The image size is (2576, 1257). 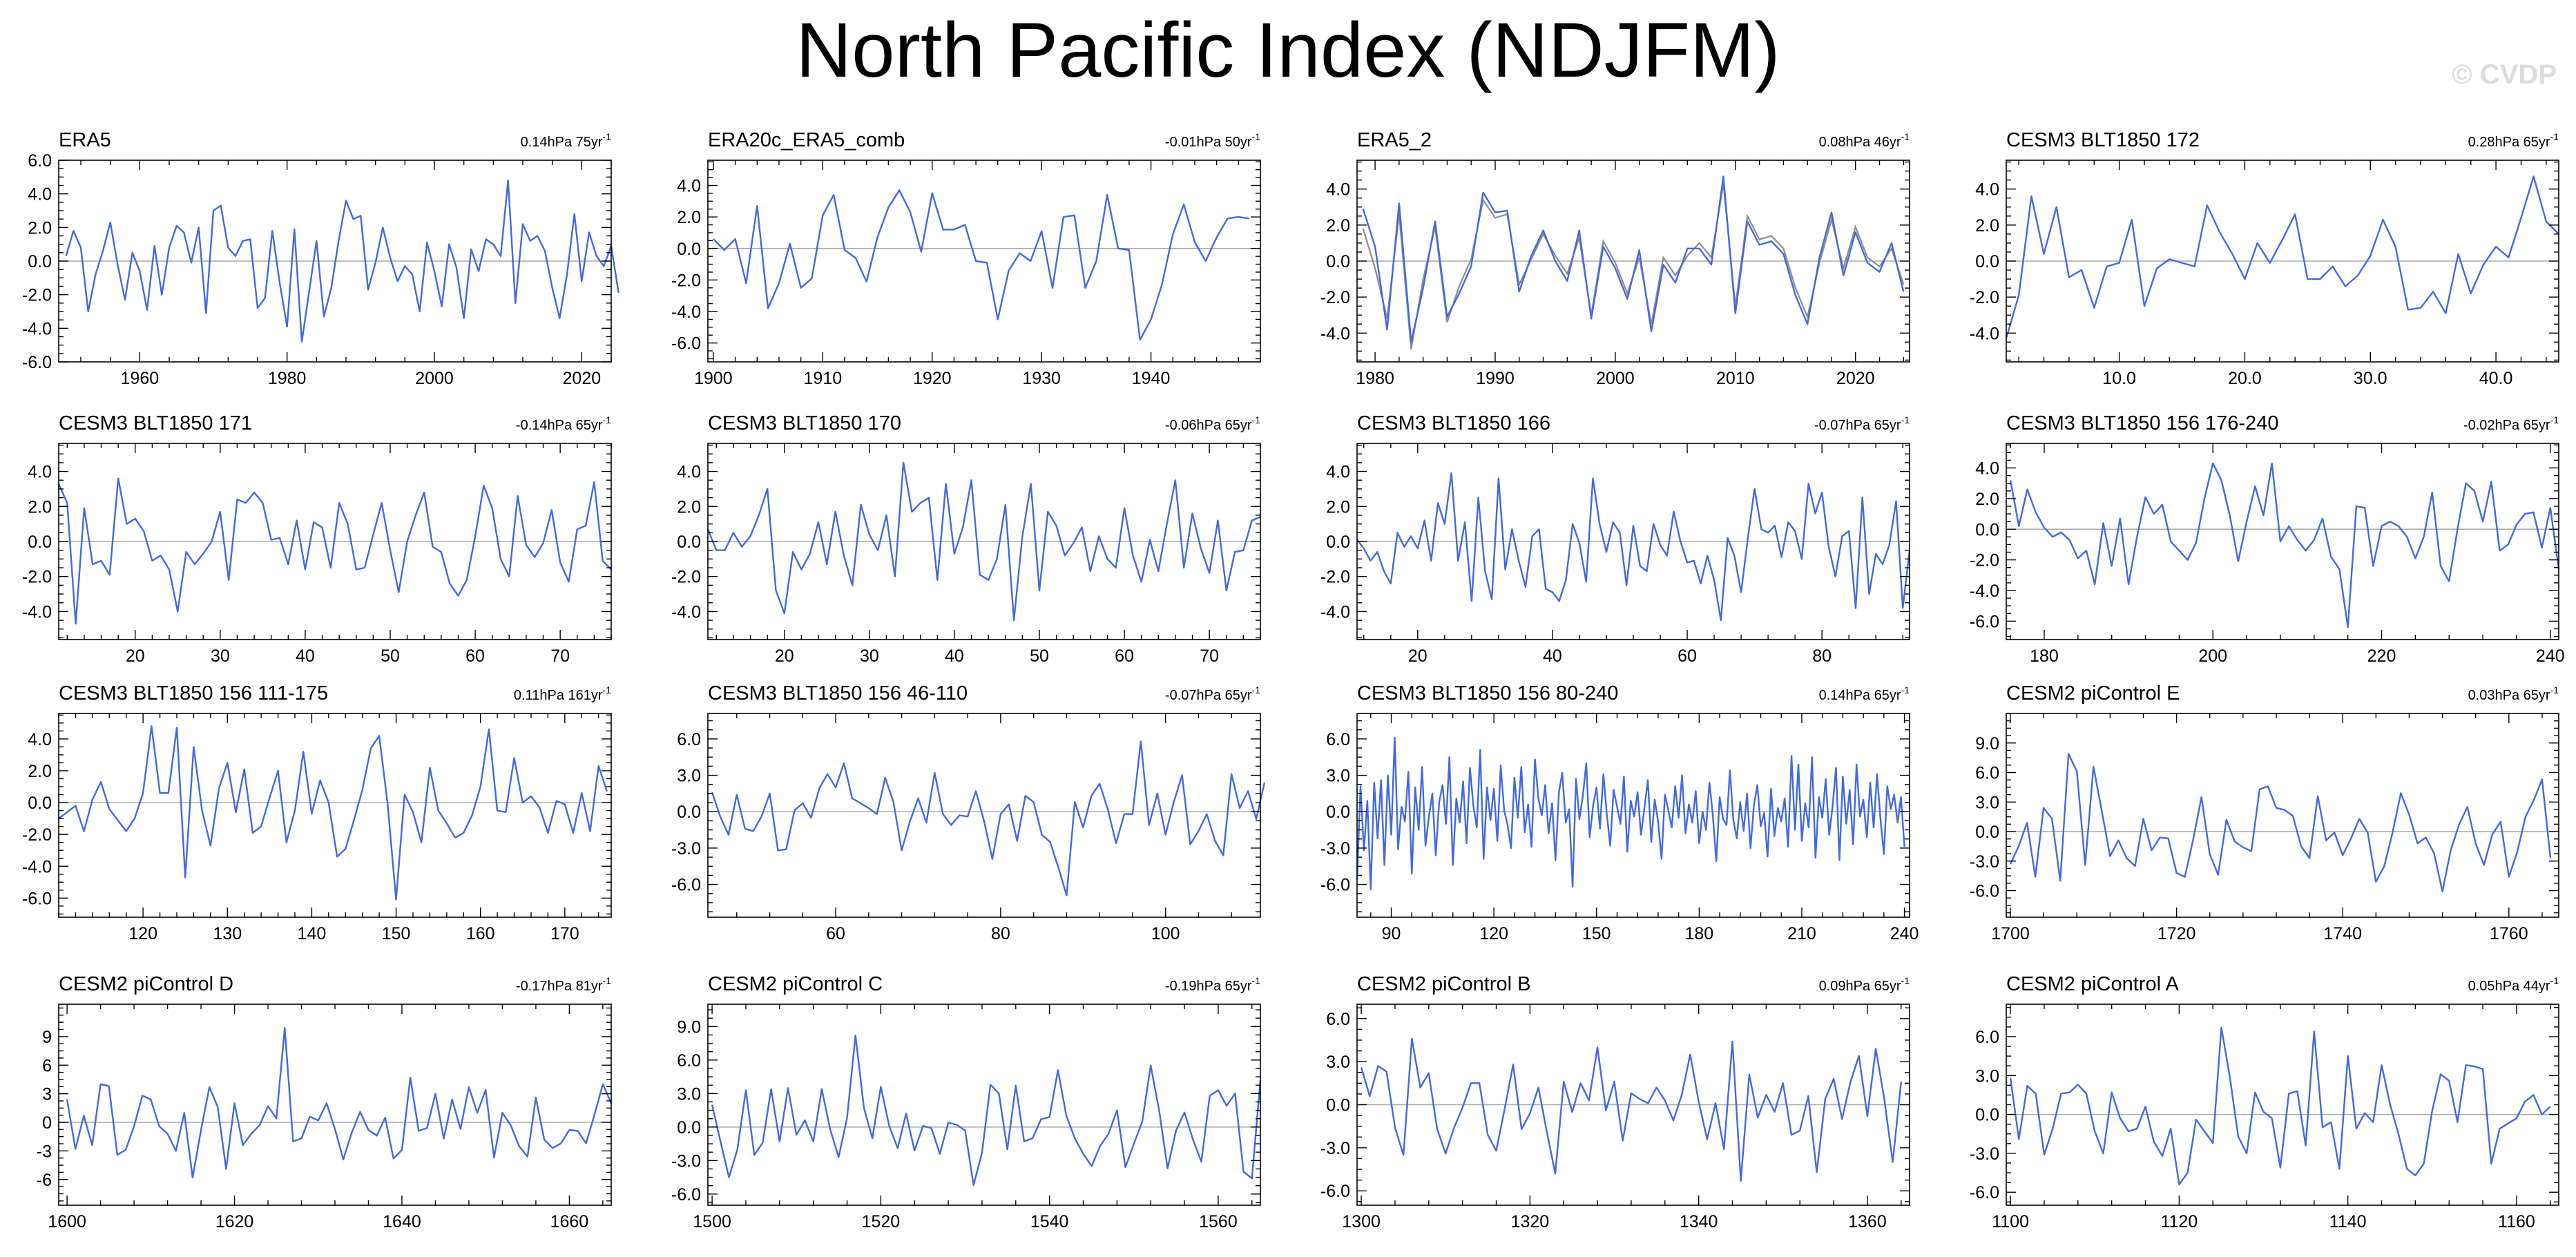 I want to click on panel-title: ERA20c_ERA5_comb, so click(x=806, y=140).